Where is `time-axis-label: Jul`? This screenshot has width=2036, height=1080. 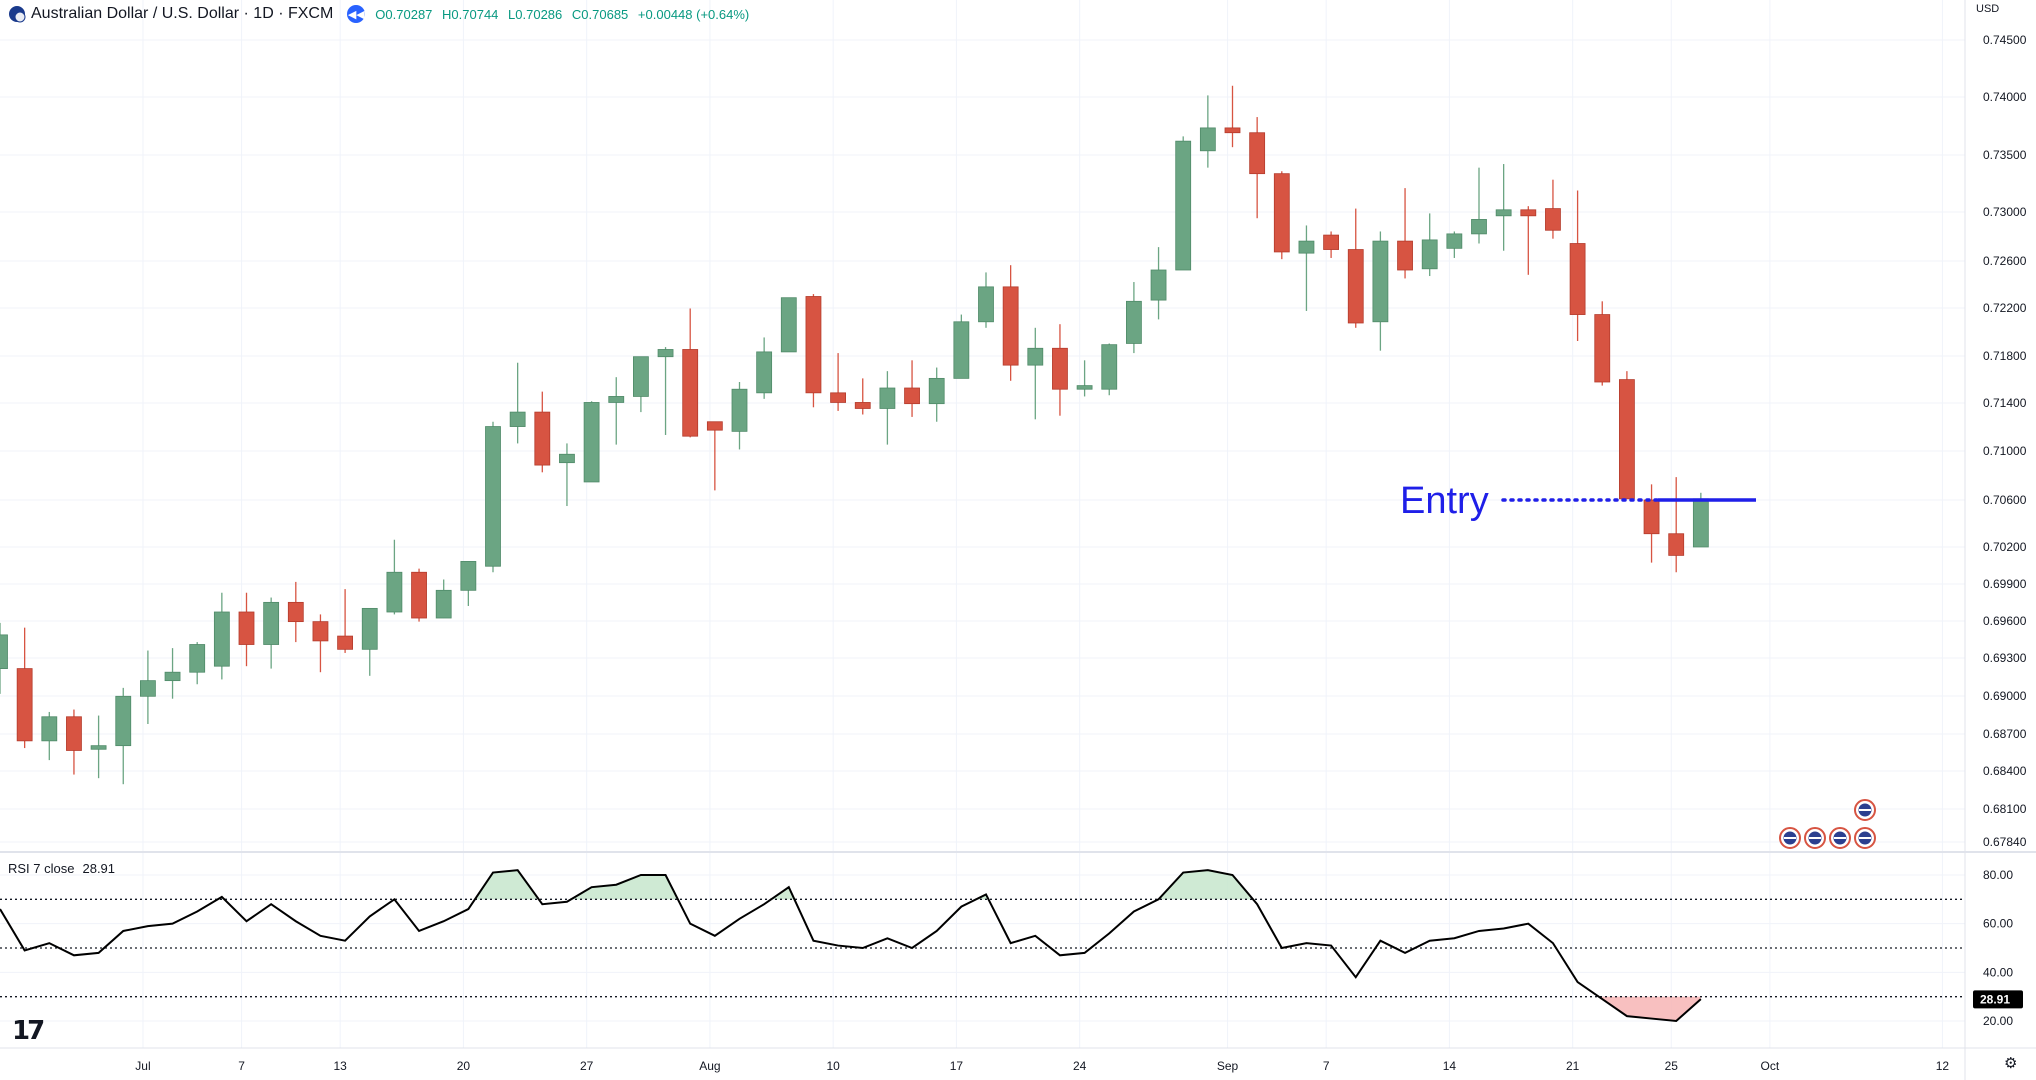
time-axis-label: Jul is located at coordinates (142, 1066).